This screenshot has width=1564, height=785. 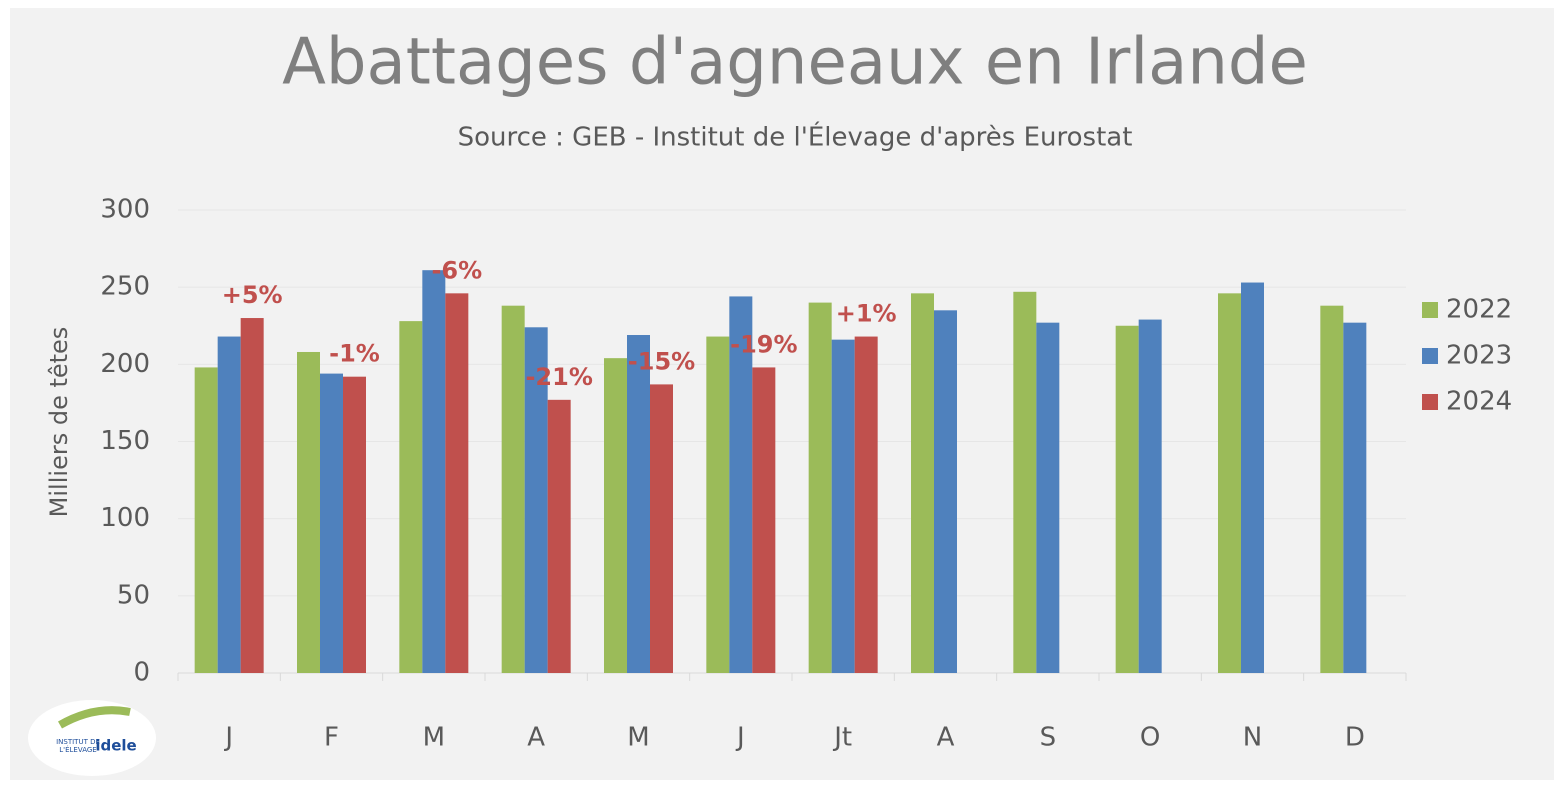 I want to click on y-tick-label: 0, so click(x=141, y=673).